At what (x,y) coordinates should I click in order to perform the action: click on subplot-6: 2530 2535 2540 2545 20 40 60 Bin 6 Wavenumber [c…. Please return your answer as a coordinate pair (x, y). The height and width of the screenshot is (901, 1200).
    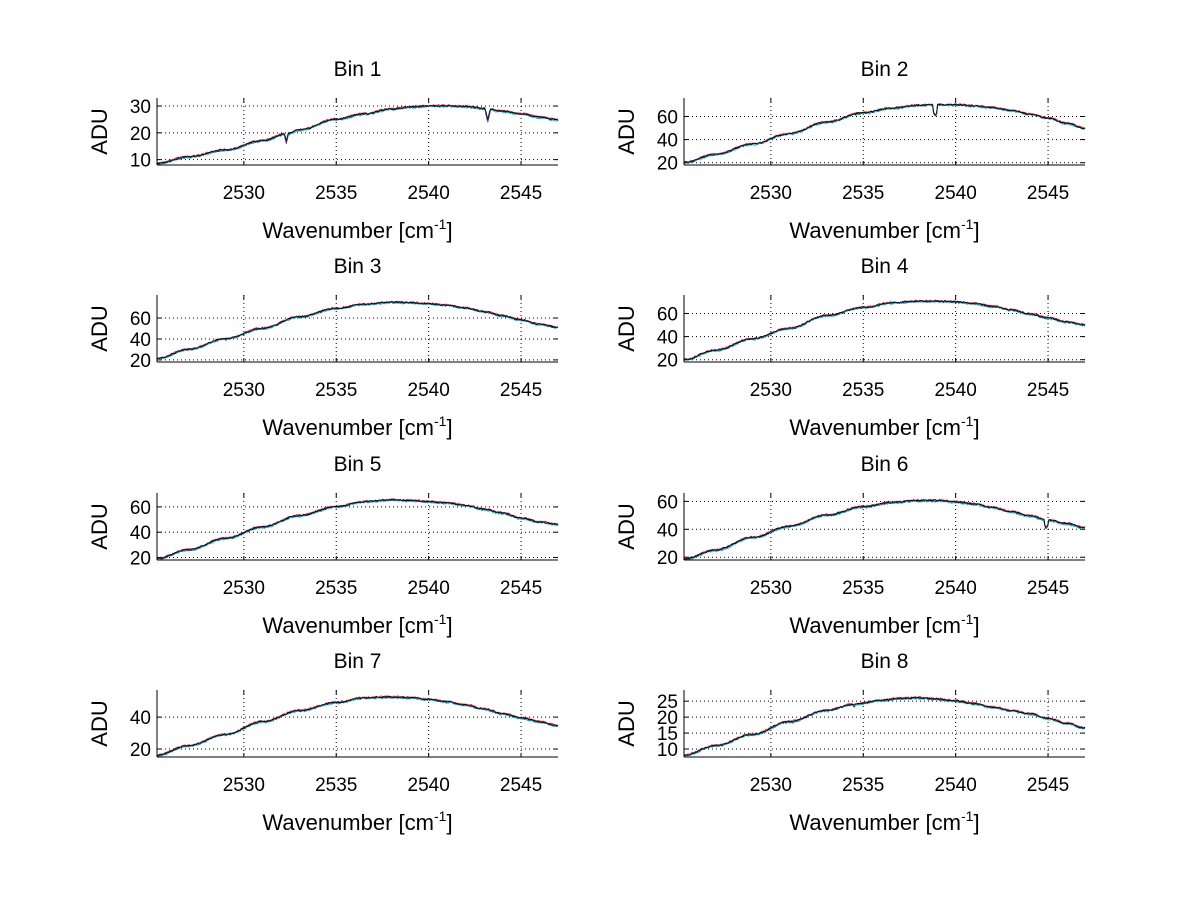
    Looking at the image, I should click on (850, 545).